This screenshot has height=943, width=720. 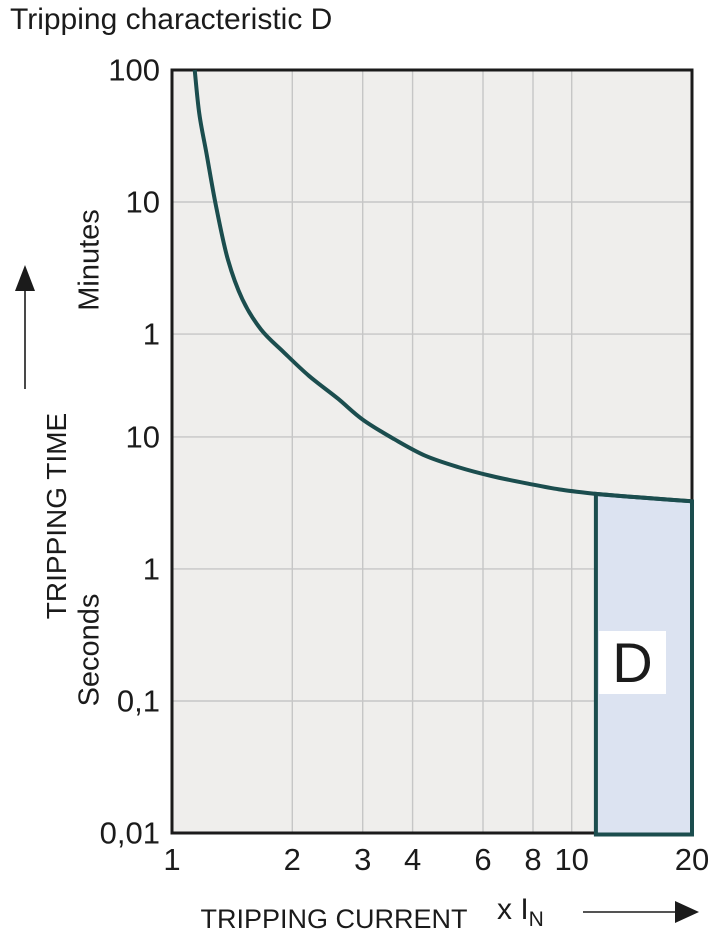 I want to click on chart-title: Tripping characteristic D, so click(x=171, y=19).